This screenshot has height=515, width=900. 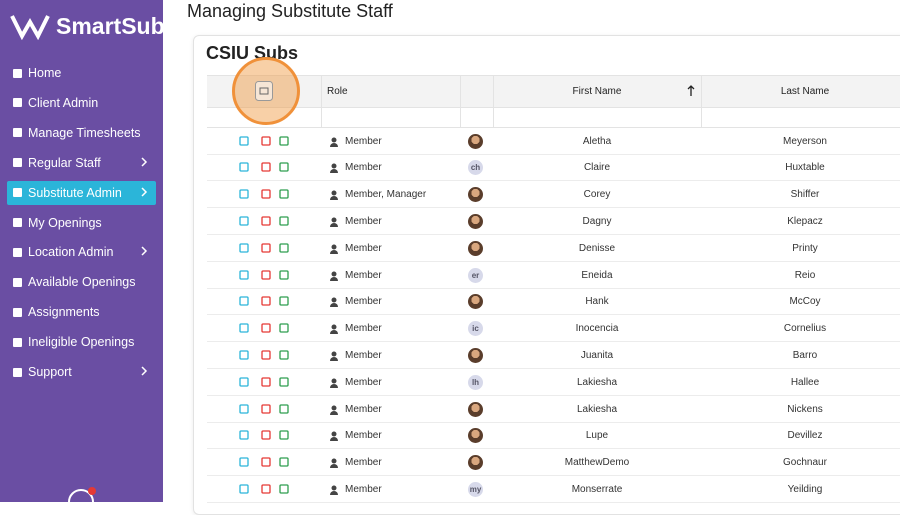 What do you see at coordinates (63, 102) in the screenshot?
I see `nav-label: Client Admin` at bounding box center [63, 102].